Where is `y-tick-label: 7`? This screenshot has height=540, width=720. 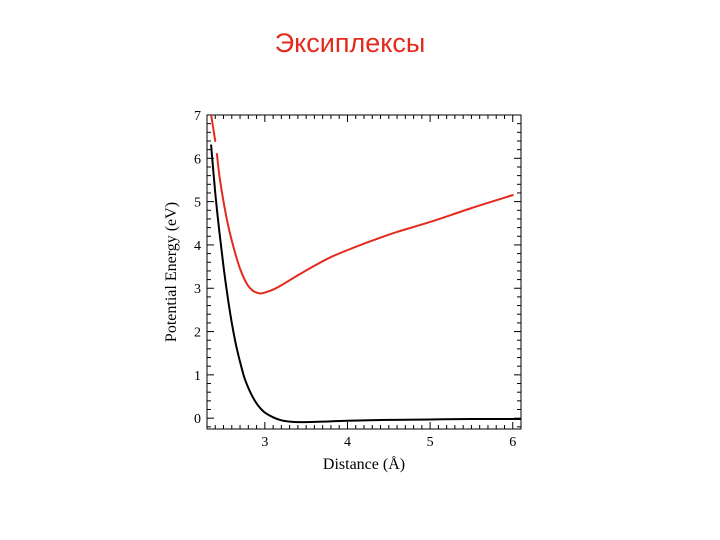 y-tick-label: 7 is located at coordinates (197, 116).